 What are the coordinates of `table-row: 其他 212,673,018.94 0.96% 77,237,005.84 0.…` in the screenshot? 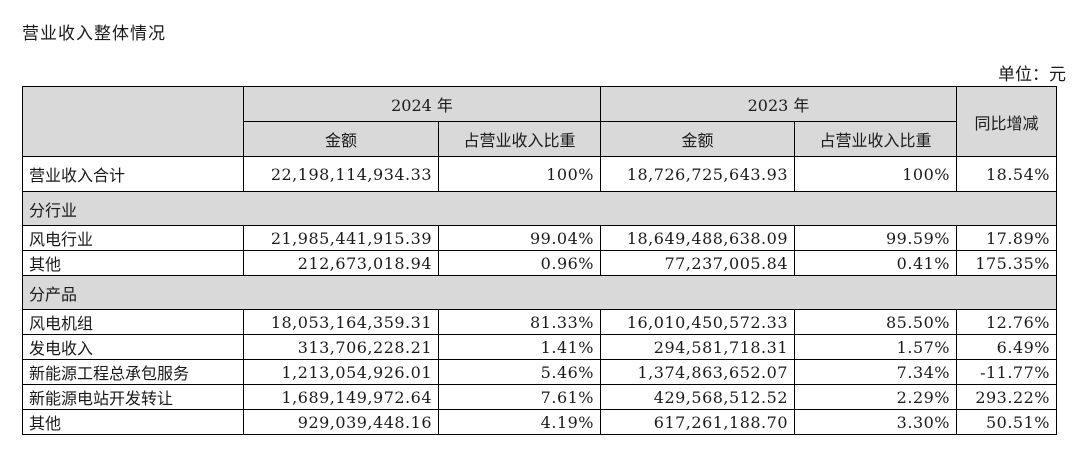 It's located at (539, 263).